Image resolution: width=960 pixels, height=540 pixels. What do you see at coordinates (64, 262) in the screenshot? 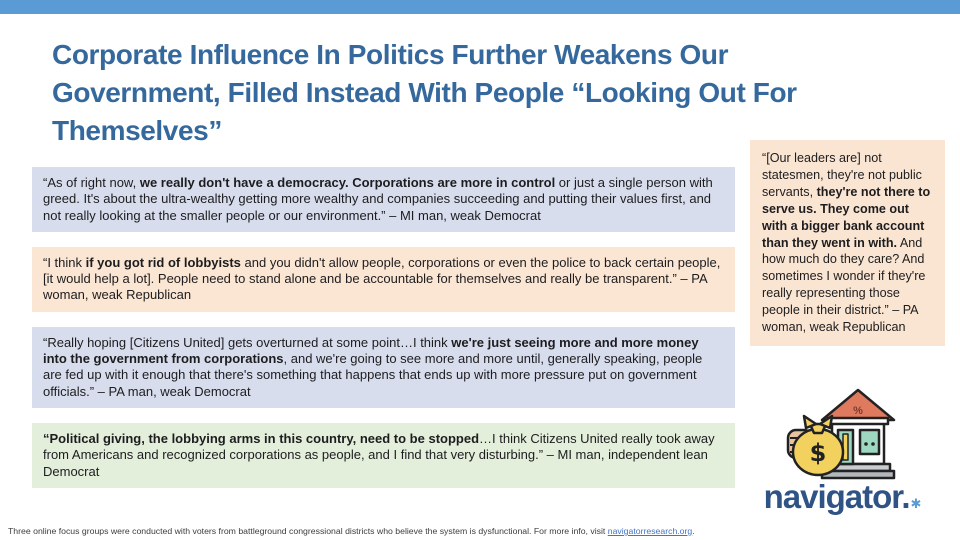
I see `quote-text: “I think` at bounding box center [64, 262].